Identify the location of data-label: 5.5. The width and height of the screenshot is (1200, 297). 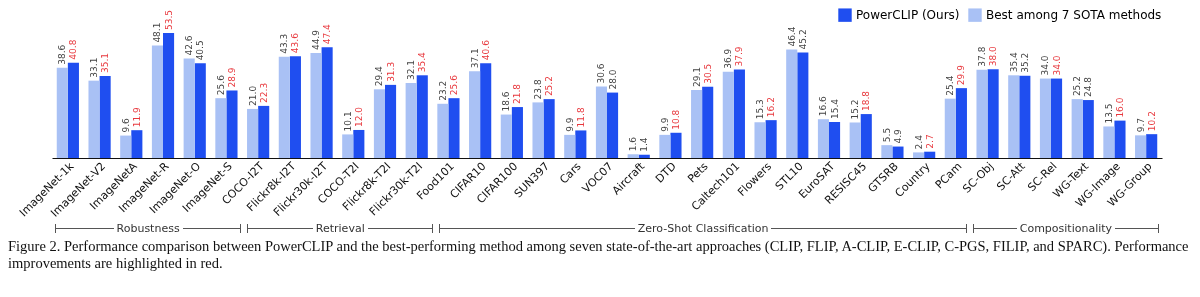
(886, 135).